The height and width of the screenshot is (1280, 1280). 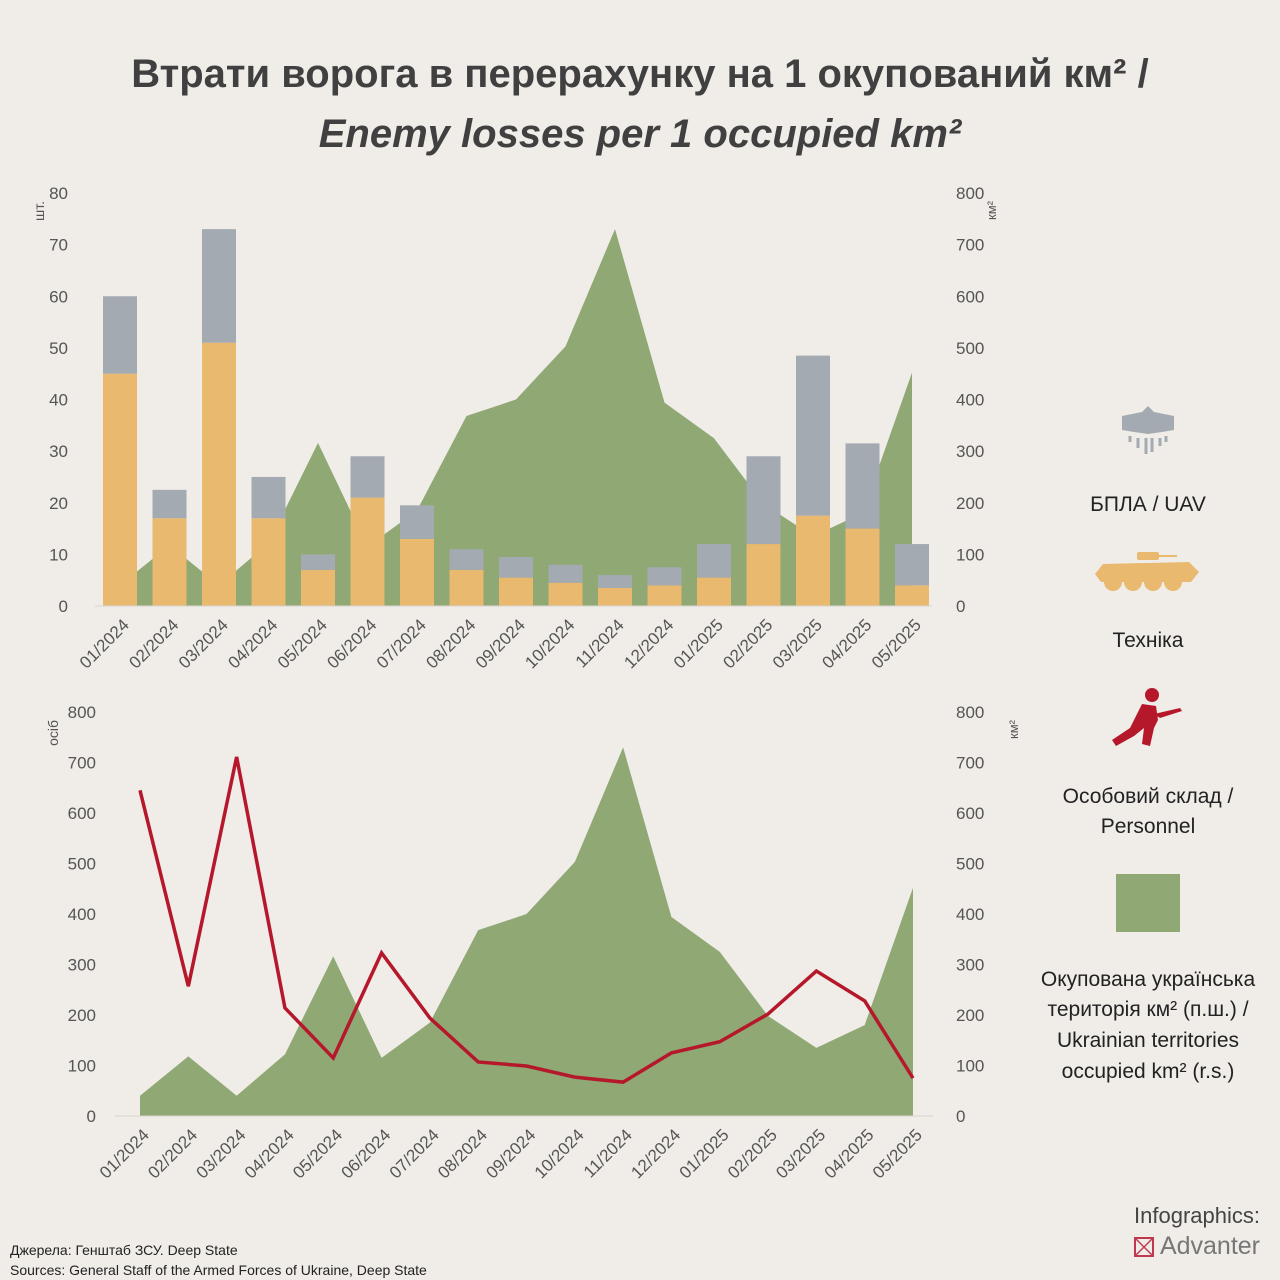 What do you see at coordinates (153, 643) in the screenshot?
I see `x-tick-label: 02/2024` at bounding box center [153, 643].